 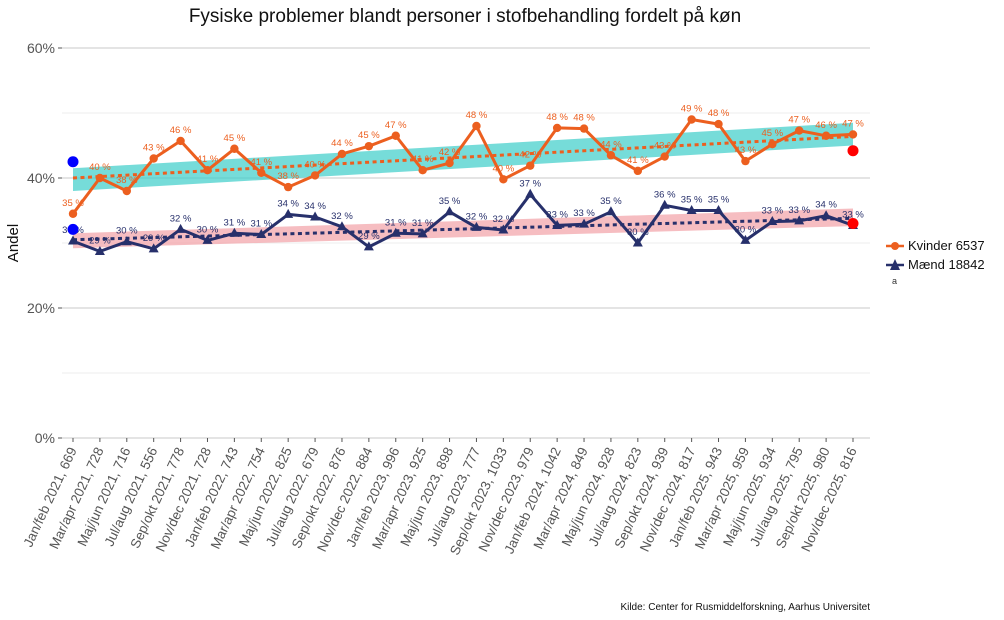 I want to click on data-label-1-17: 37 %, so click(x=530, y=183).